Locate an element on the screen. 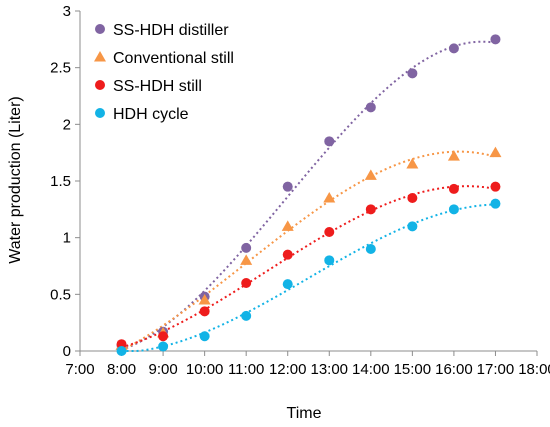  x-tick-label: 16:00 is located at coordinates (454, 369).